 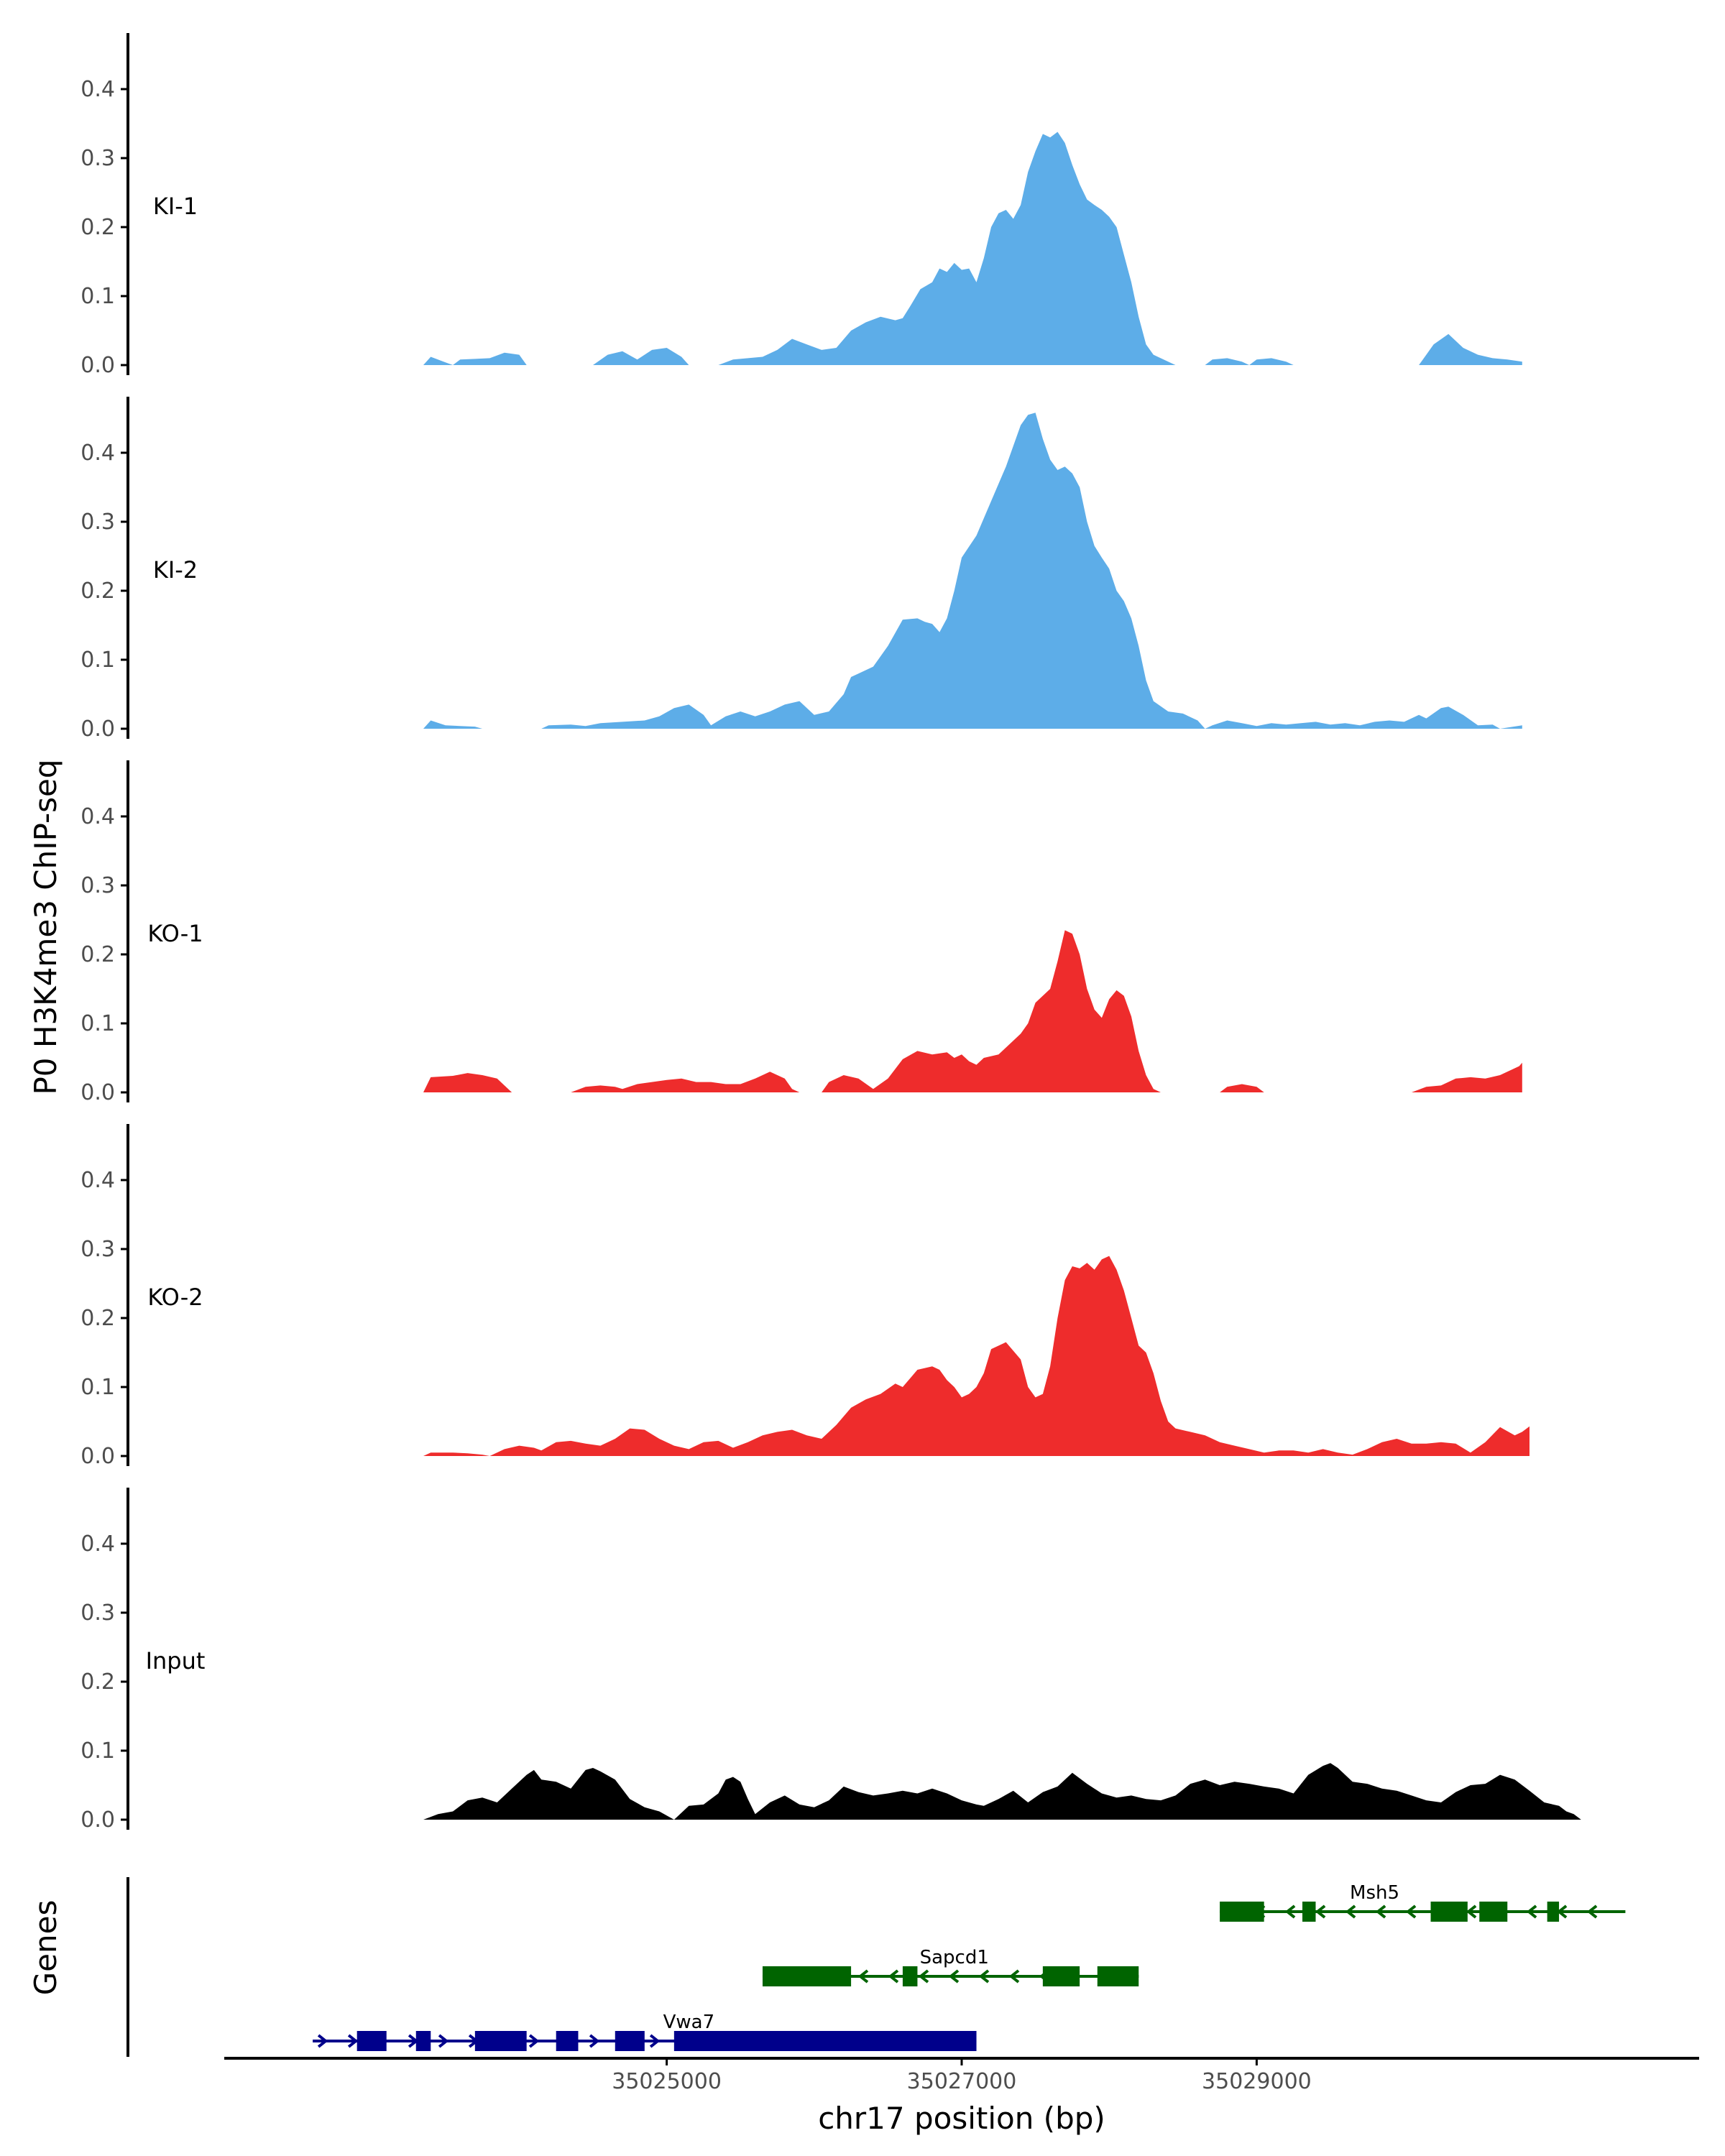 I want to click on gene-msh5: Msh5, so click(x=1423, y=1902).